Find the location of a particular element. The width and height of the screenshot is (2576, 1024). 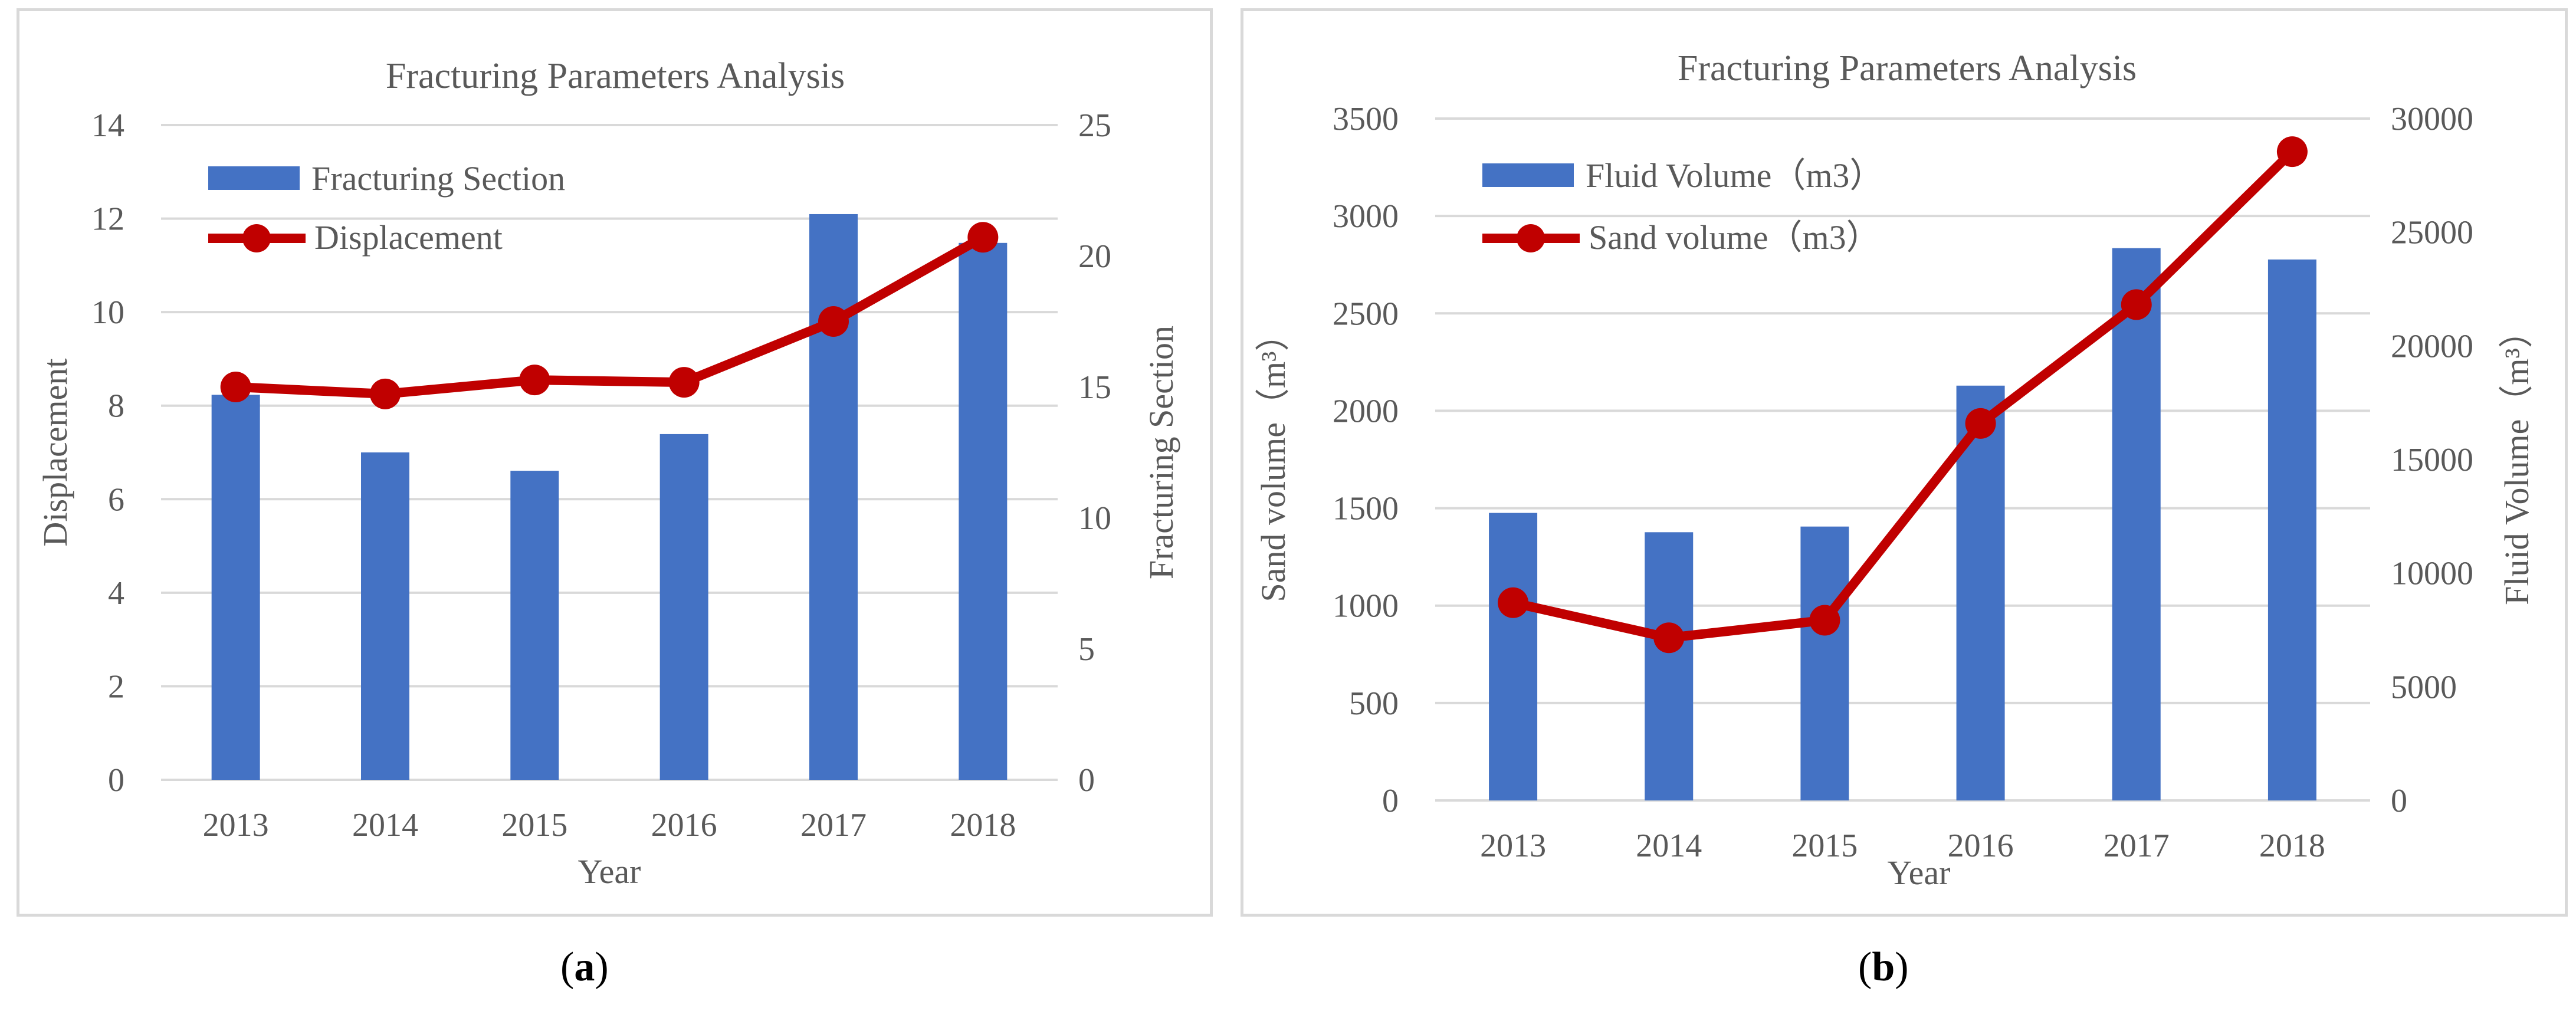

chart-b-x-tick-label: 2018 is located at coordinates (2292, 846).